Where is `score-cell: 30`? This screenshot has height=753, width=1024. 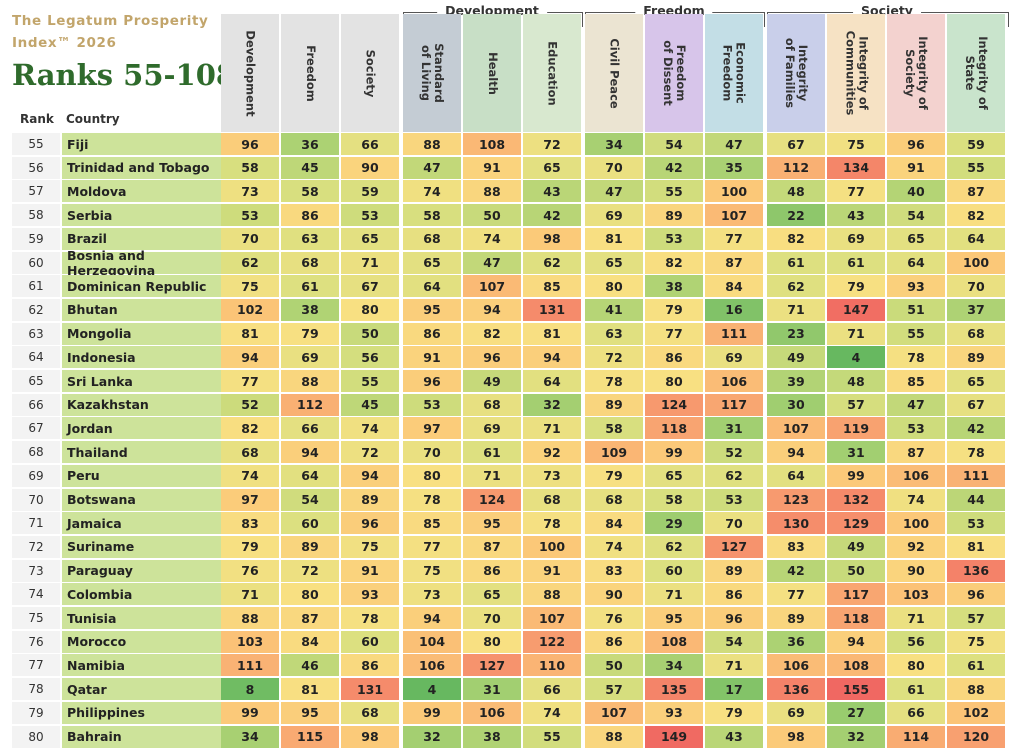
score-cell: 30 is located at coordinates (796, 404).